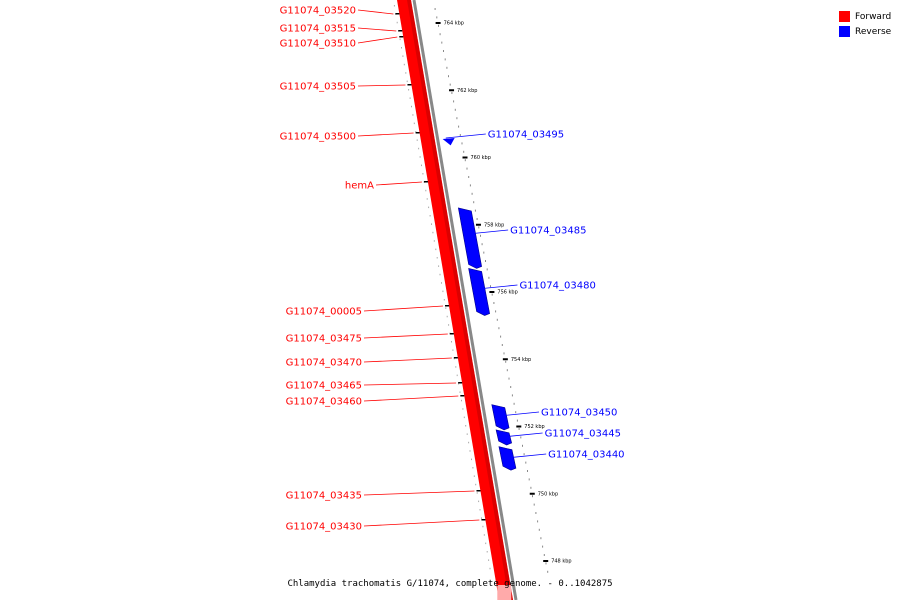 The image size is (900, 600). Describe the element at coordinates (324, 312) in the screenshot. I see `forward-gene-label: G11074_00005` at that location.